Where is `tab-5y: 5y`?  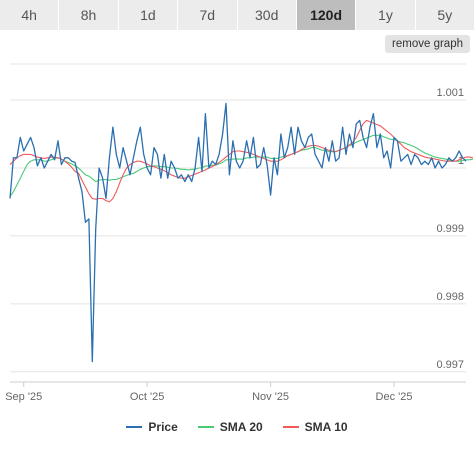 tab-5y: 5y is located at coordinates (444, 15).